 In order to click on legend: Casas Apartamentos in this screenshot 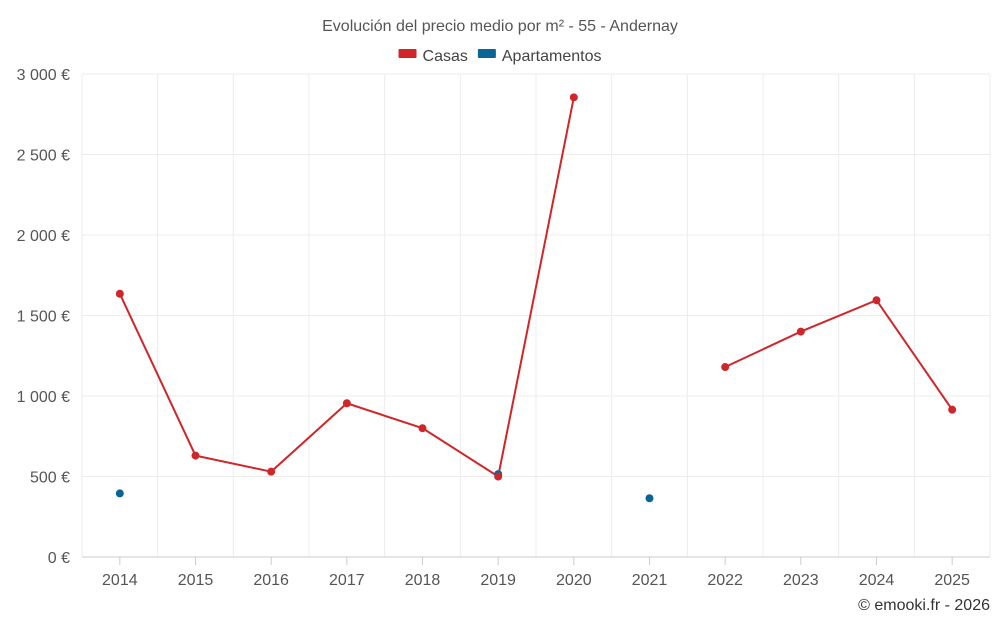, I will do `click(500, 56)`.